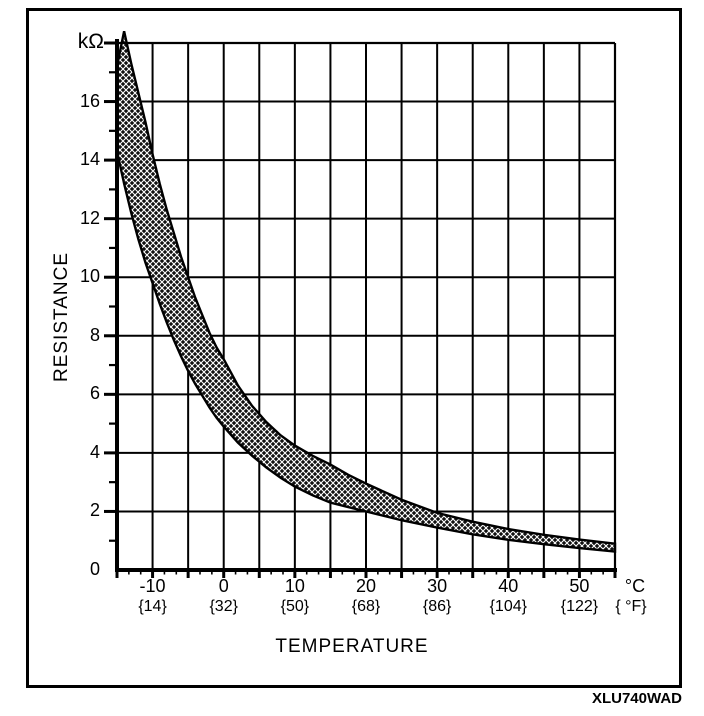 This screenshot has height=716, width=704. Describe the element at coordinates (437, 586) in the screenshot. I see `x-tick-label-celsius: 30` at that location.